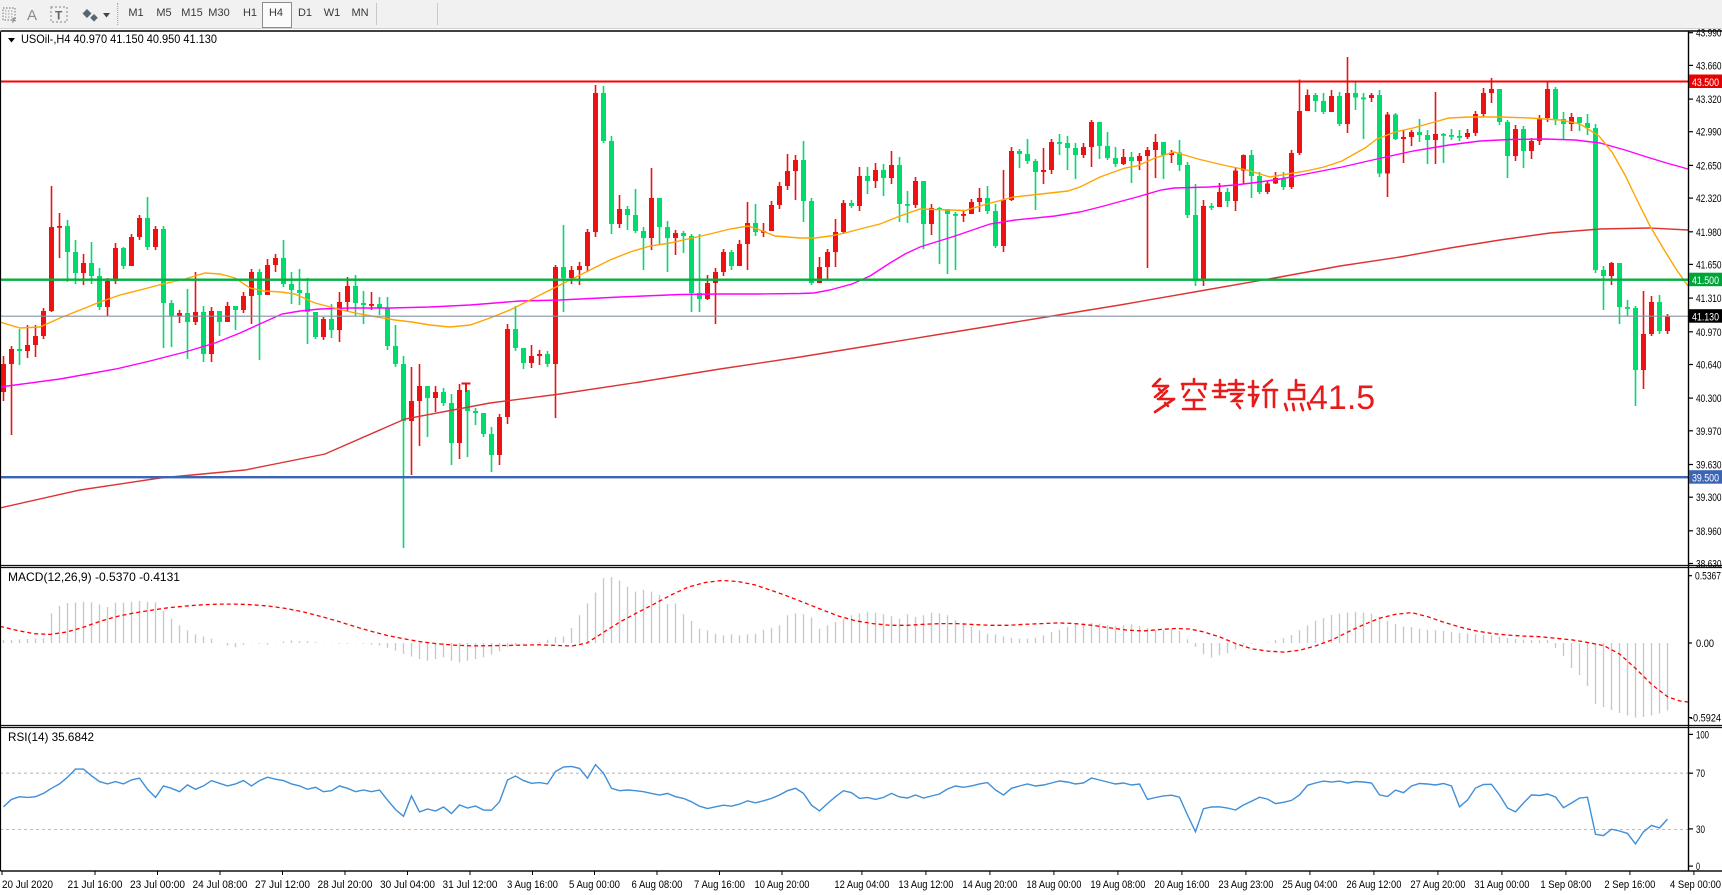 This screenshot has height=895, width=1722. What do you see at coordinates (1709, 265) in the screenshot?
I see `svg-text: 41.650` at bounding box center [1709, 265].